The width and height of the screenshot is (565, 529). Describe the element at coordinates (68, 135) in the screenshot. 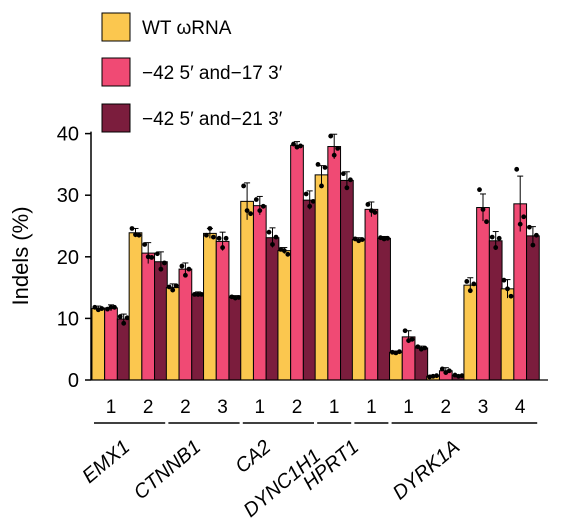

I see `y-tick-label: 40` at that location.